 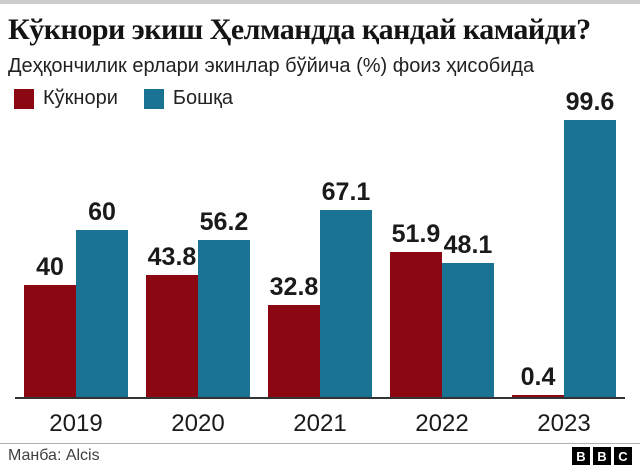 I want to click on x-axis-labels: 2019 2020 2021 2022 2023, so click(x=320, y=418).